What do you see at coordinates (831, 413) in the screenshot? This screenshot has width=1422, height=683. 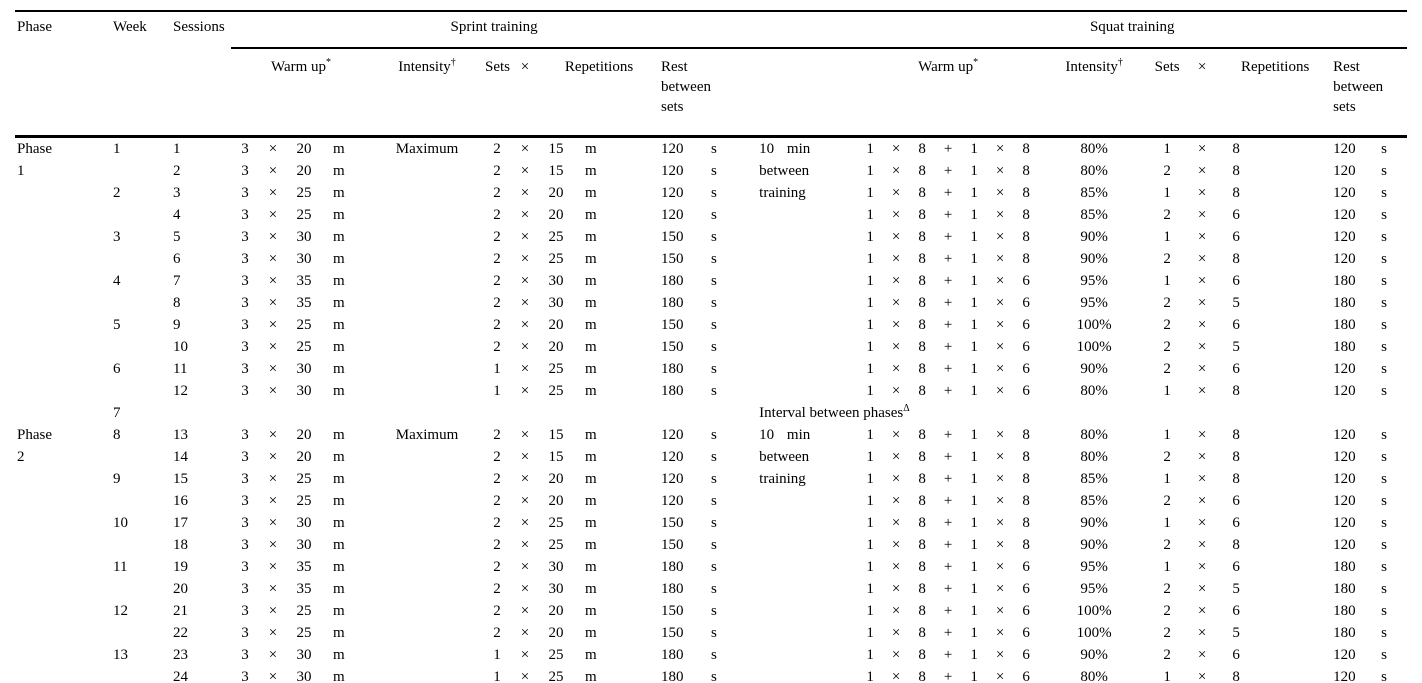 I see `interval-label: Interval between phases` at bounding box center [831, 413].